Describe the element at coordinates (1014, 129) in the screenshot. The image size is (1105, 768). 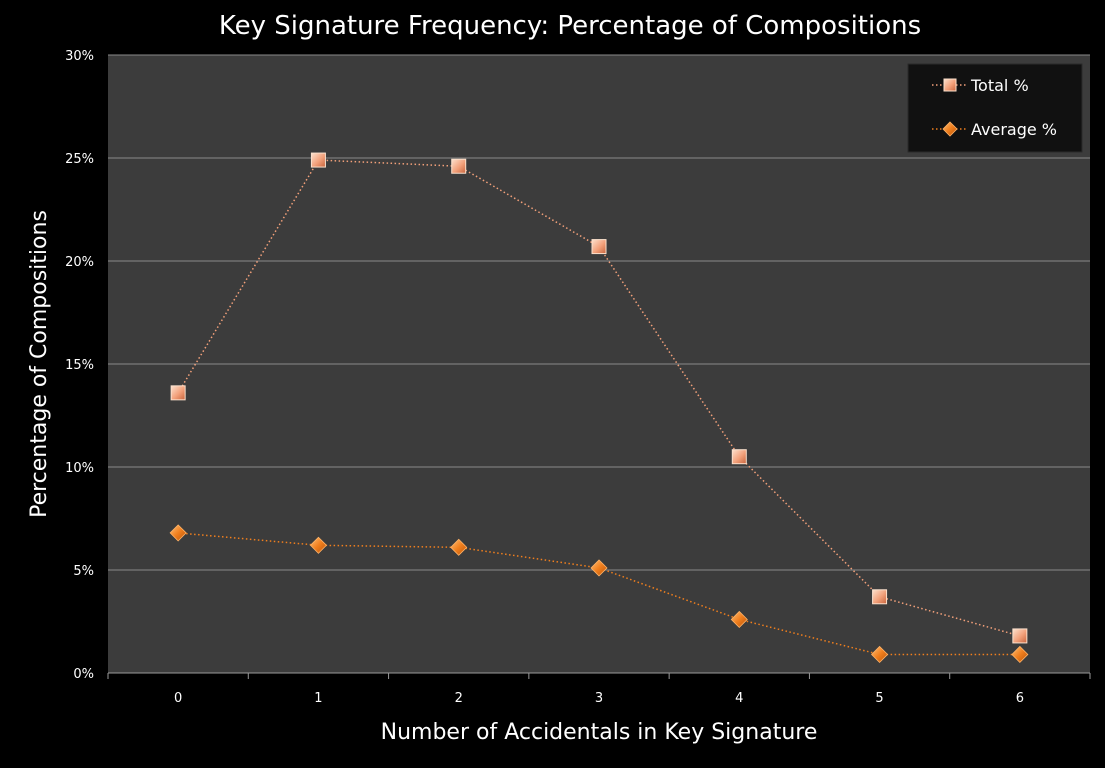
I see `legend-label-average: Average %` at that location.